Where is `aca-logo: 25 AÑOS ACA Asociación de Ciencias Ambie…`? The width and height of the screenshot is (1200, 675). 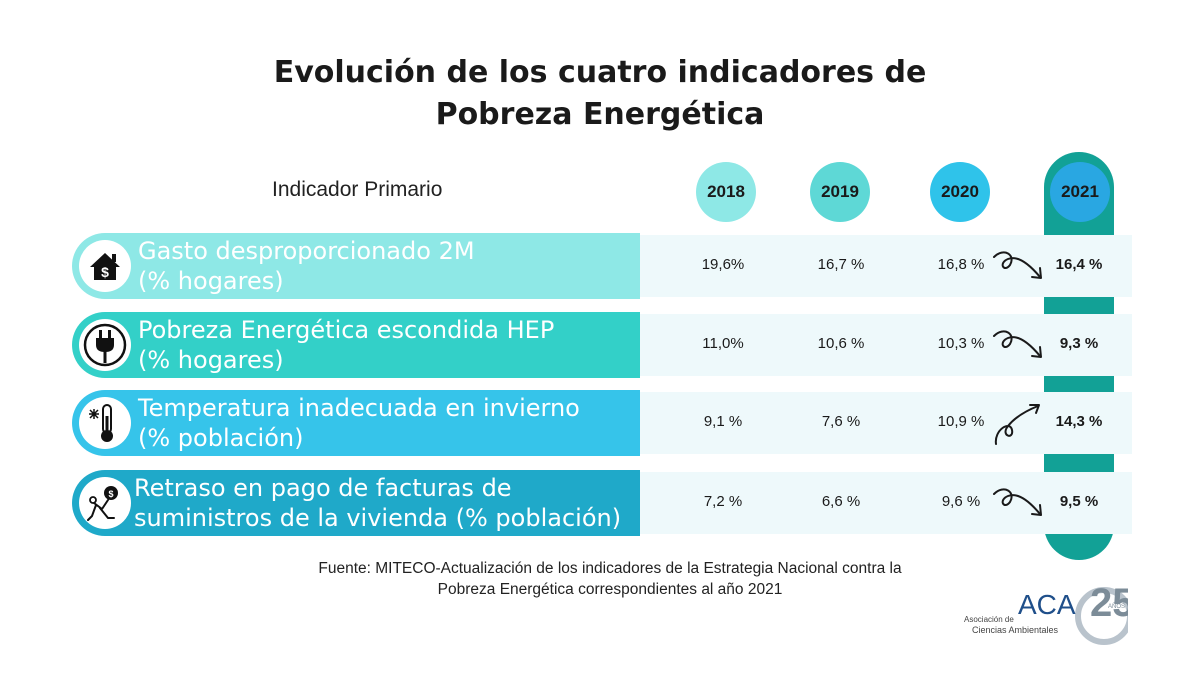 aca-logo: 25 AÑOS ACA Asociación de Ciencias Ambie… is located at coordinates (1046, 613).